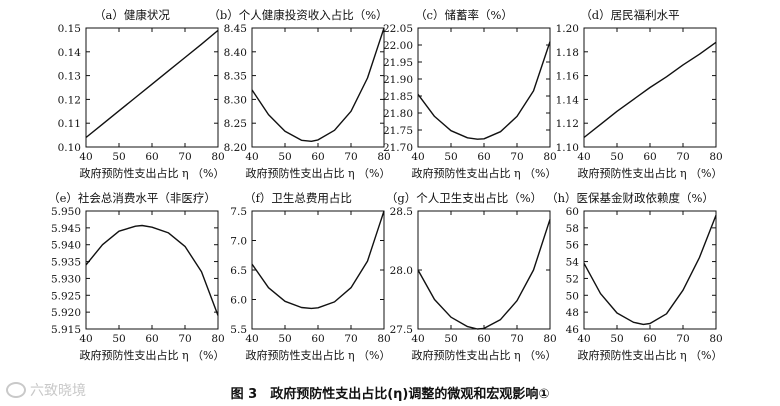 The height and width of the screenshot is (406, 780). Describe the element at coordinates (398, 29) in the screenshot. I see `y-tick-label: 22.05` at that location.